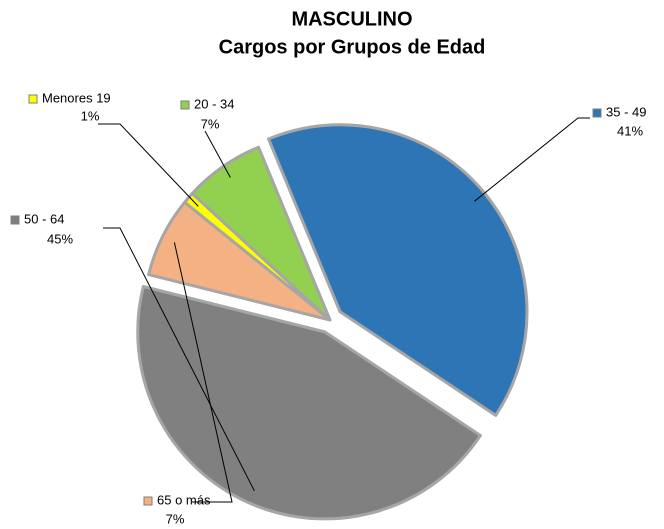  What do you see at coordinates (90, 115) in the screenshot?
I see `value-label: 1%` at bounding box center [90, 115].